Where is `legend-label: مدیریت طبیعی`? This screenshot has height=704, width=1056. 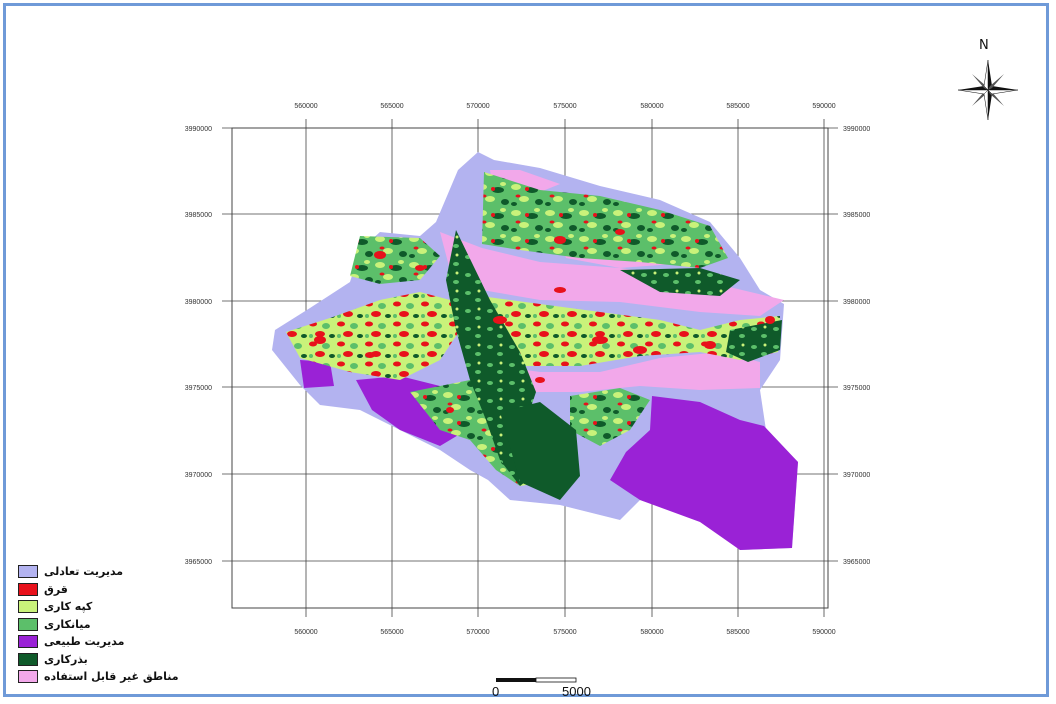
legend-label: مدیریت طبیعی is located at coordinates (84, 642).